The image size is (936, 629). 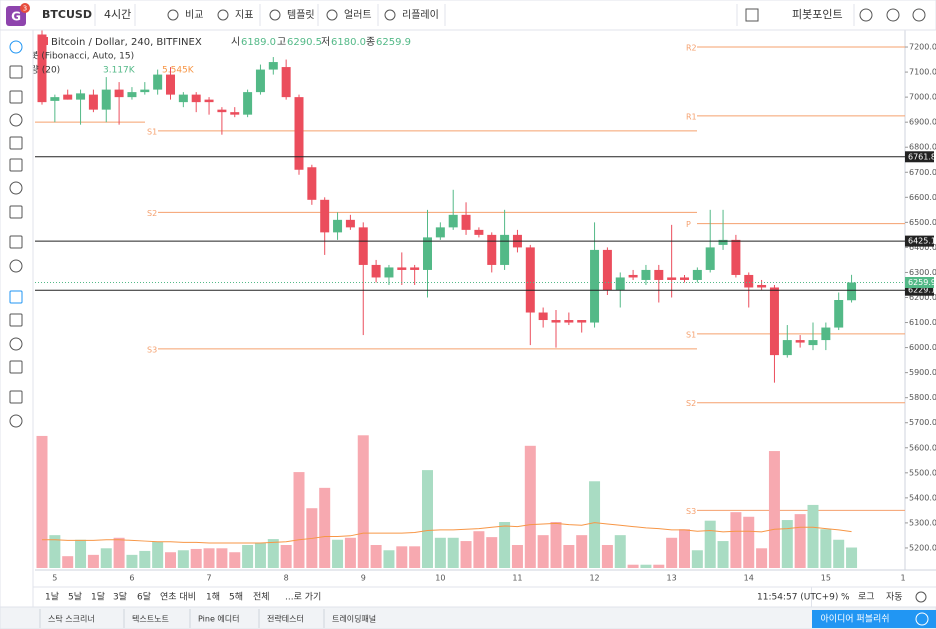 What do you see at coordinates (845, 598) in the screenshot?
I see `axis-option: %` at bounding box center [845, 598].